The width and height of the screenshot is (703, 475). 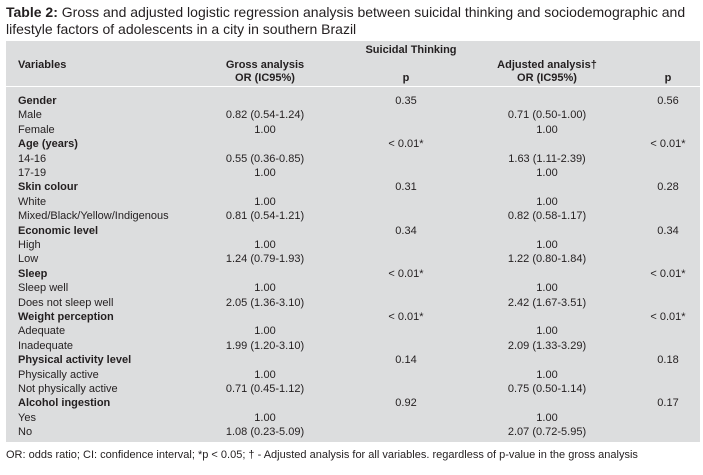 I want to click on row-gross-or: 2.05 (1.36-3.10), so click(x=265, y=302).